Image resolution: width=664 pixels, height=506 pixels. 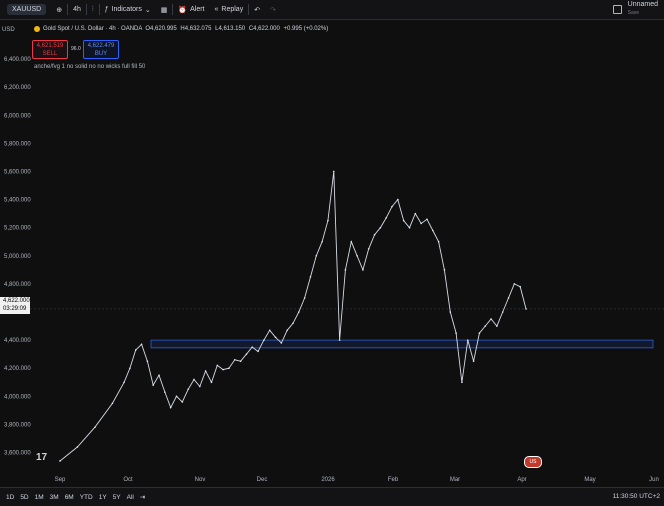 What do you see at coordinates (17, 341) in the screenshot?
I see `y-tick-label: 4,400.000` at bounding box center [17, 341].